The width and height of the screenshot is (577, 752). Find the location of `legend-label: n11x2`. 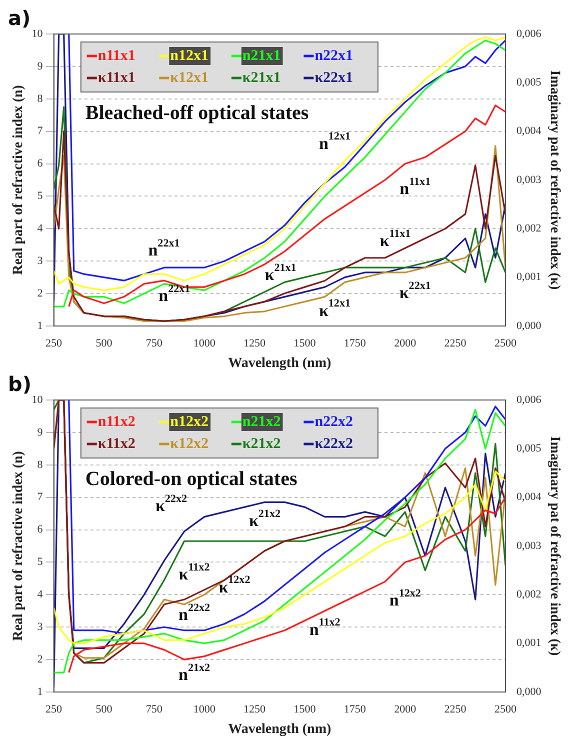

legend-label: n11x2 is located at coordinates (117, 422).